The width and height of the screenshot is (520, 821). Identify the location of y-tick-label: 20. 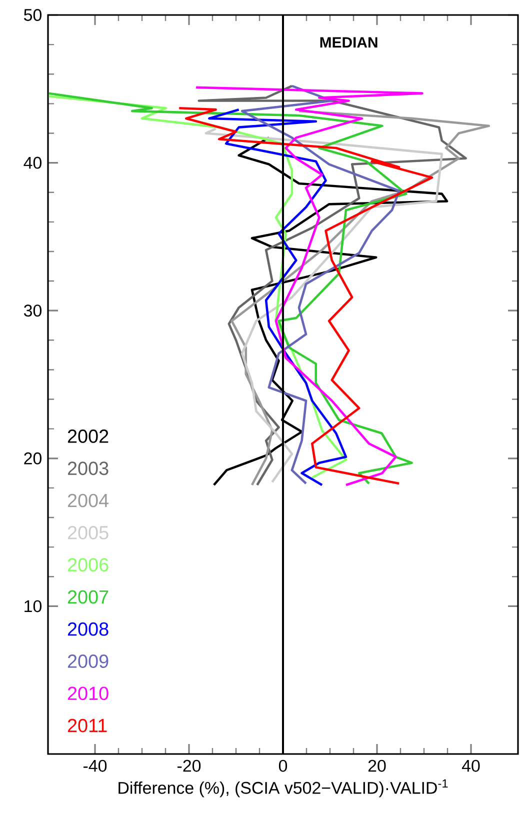
(33, 458).